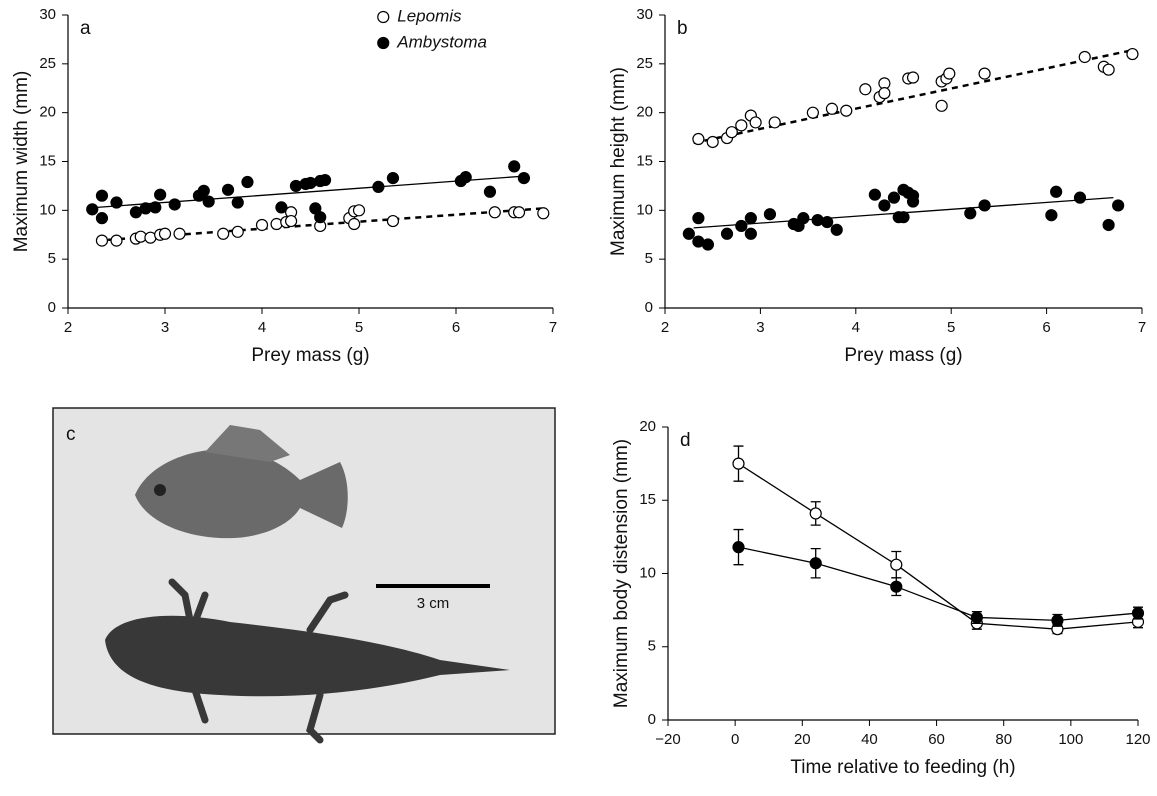 The image size is (1157, 796). Describe the element at coordinates (667, 739) in the screenshot. I see `x-tick-label: −20` at that location.